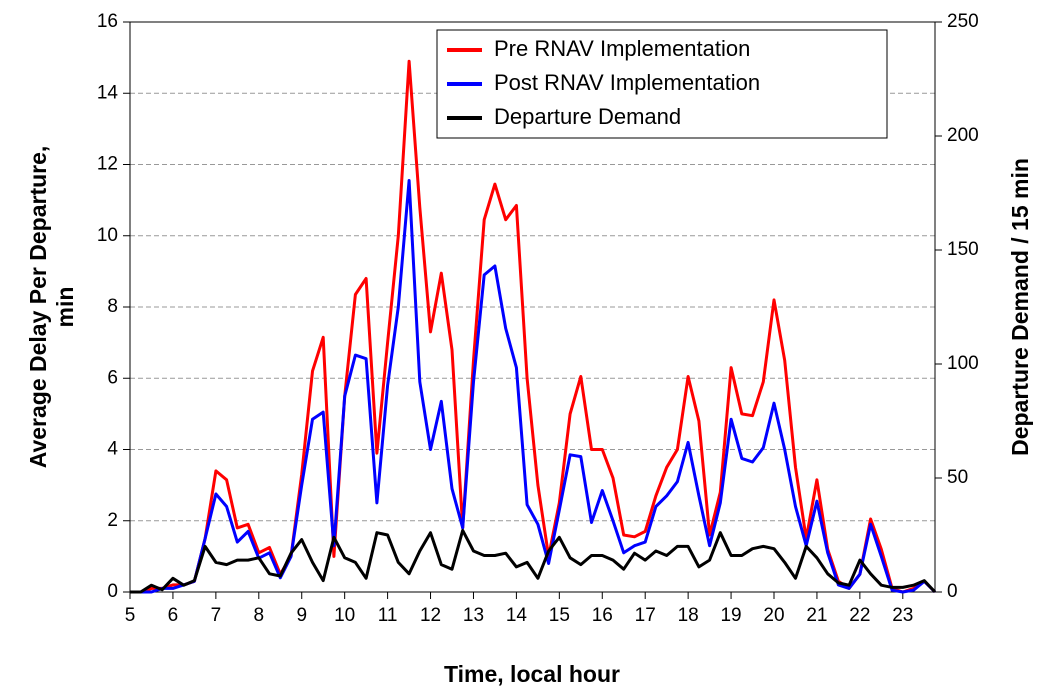 The image size is (1042, 697). I want to click on legend-box, so click(662, 84).